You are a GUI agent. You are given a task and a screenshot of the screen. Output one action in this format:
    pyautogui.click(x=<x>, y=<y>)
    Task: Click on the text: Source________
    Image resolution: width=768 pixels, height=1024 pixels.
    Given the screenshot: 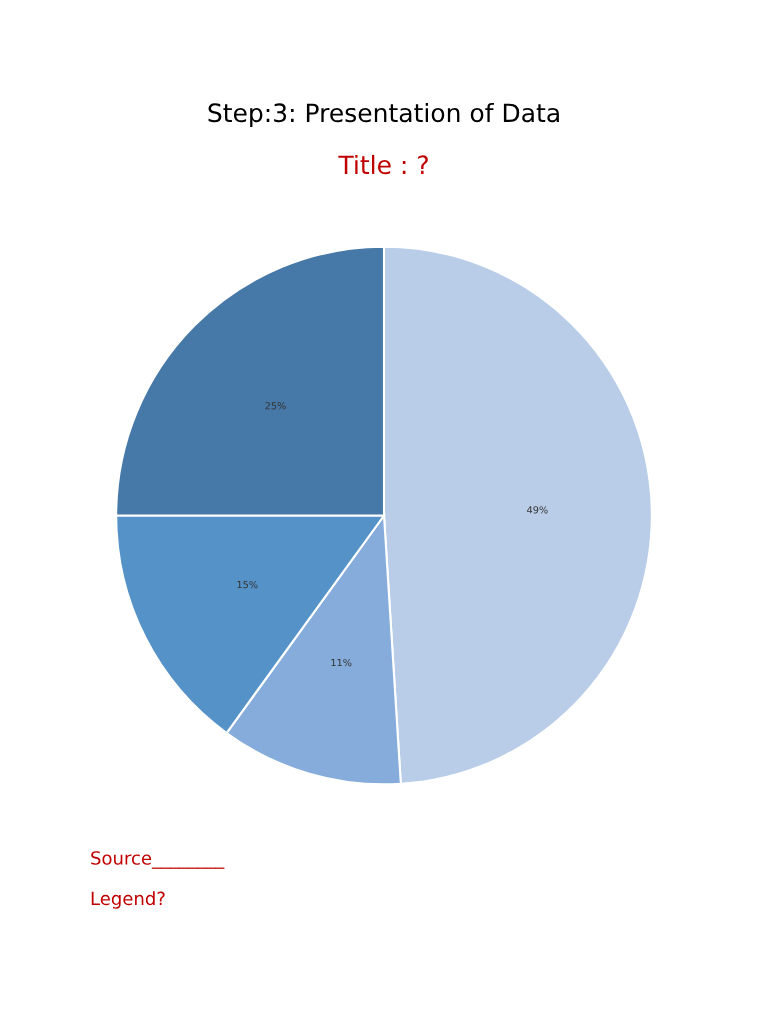 What is the action you would take?
    pyautogui.click(x=158, y=860)
    